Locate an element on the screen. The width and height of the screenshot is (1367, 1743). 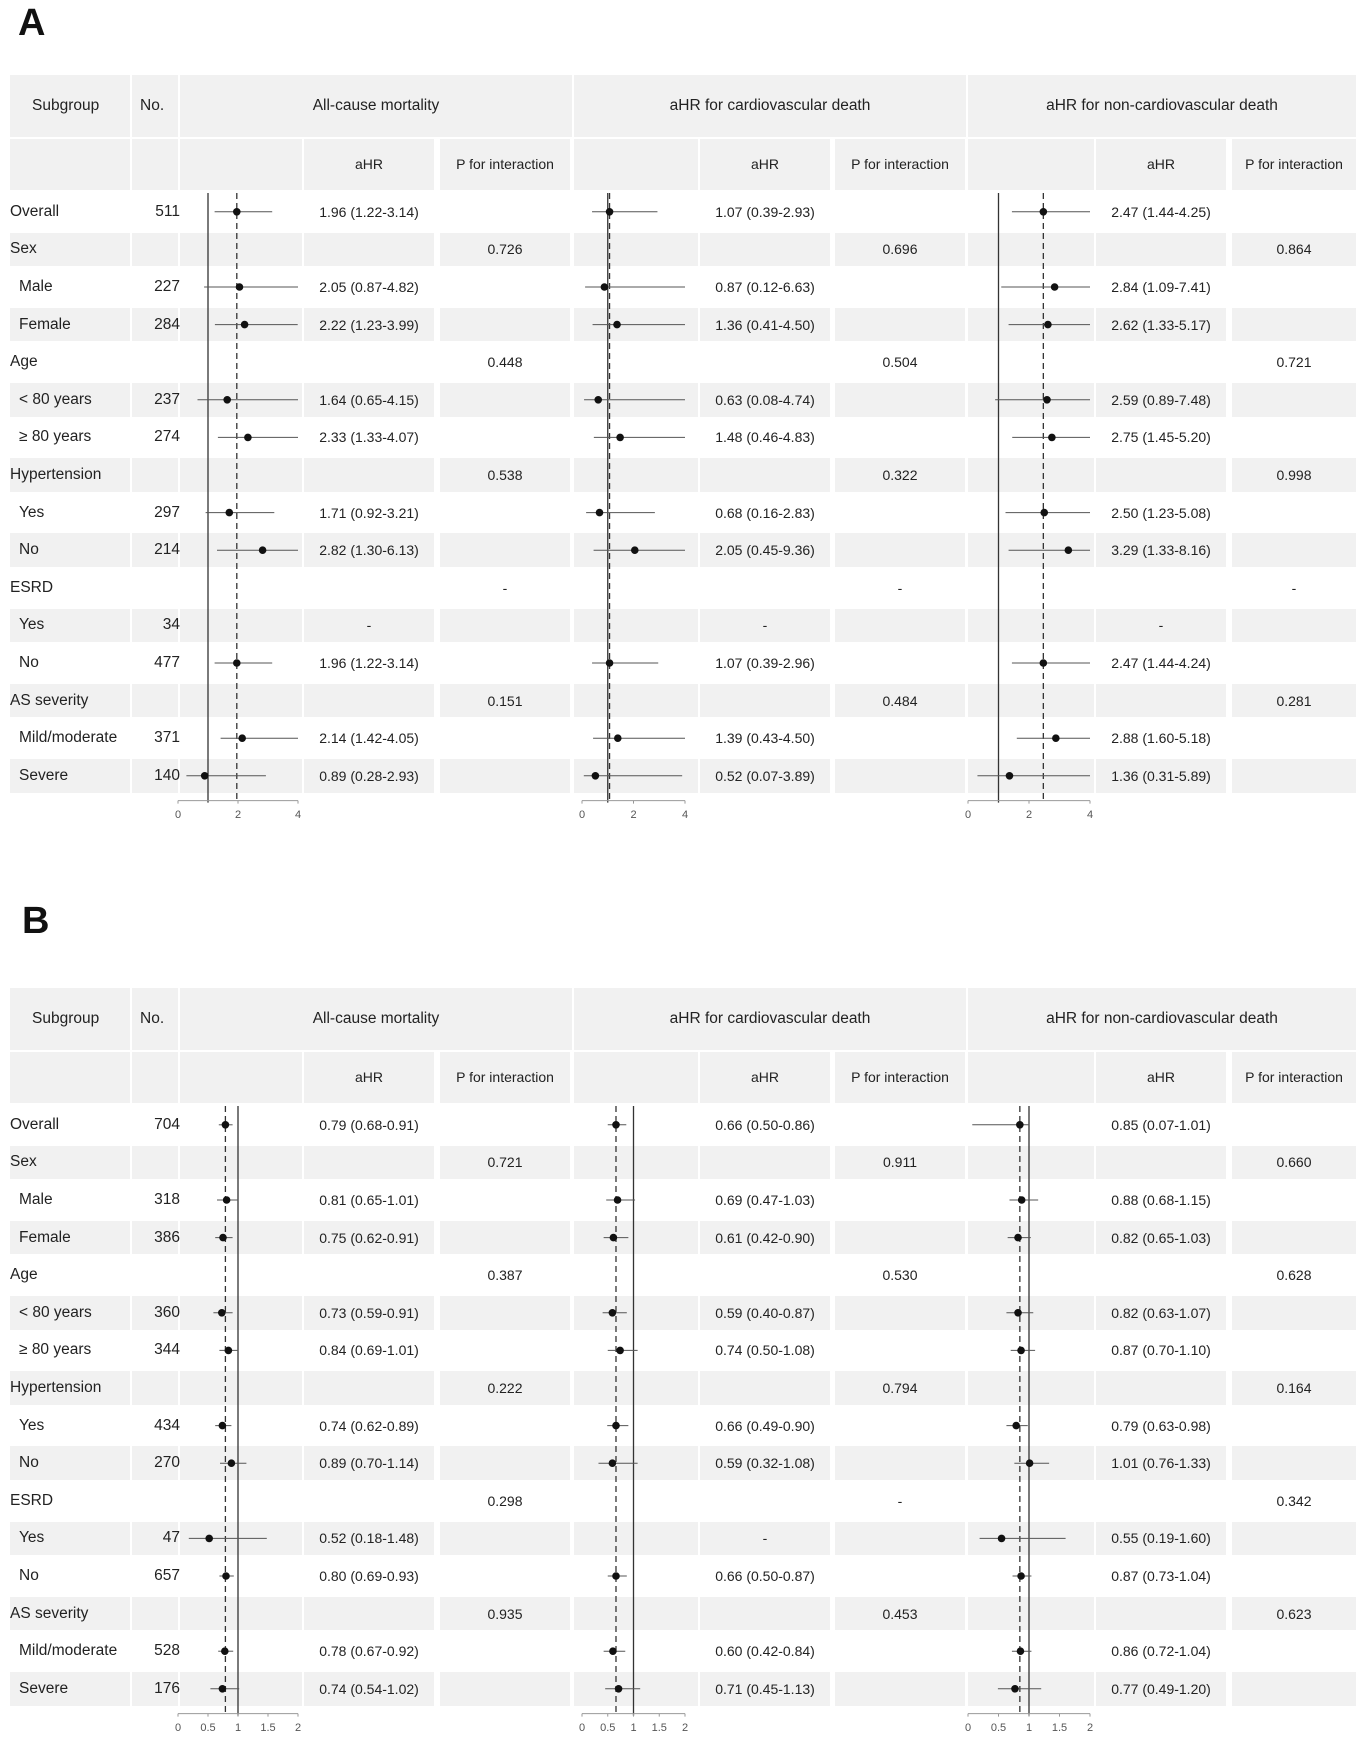
p-interaction-value: 0.538 is located at coordinates (505, 475).